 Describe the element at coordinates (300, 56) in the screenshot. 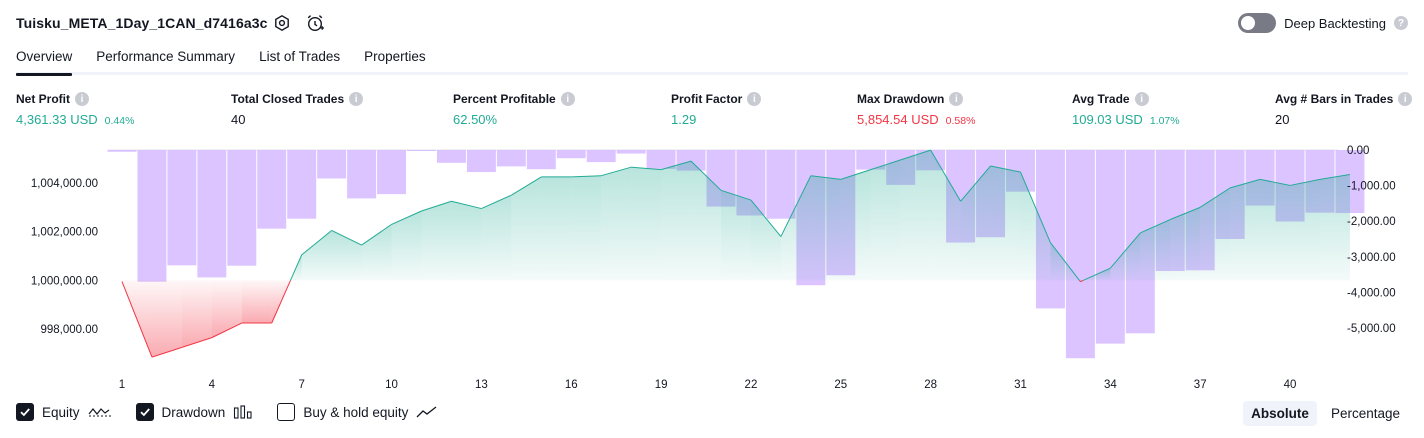

I see `tab-list-of-trades: List of Trades` at that location.